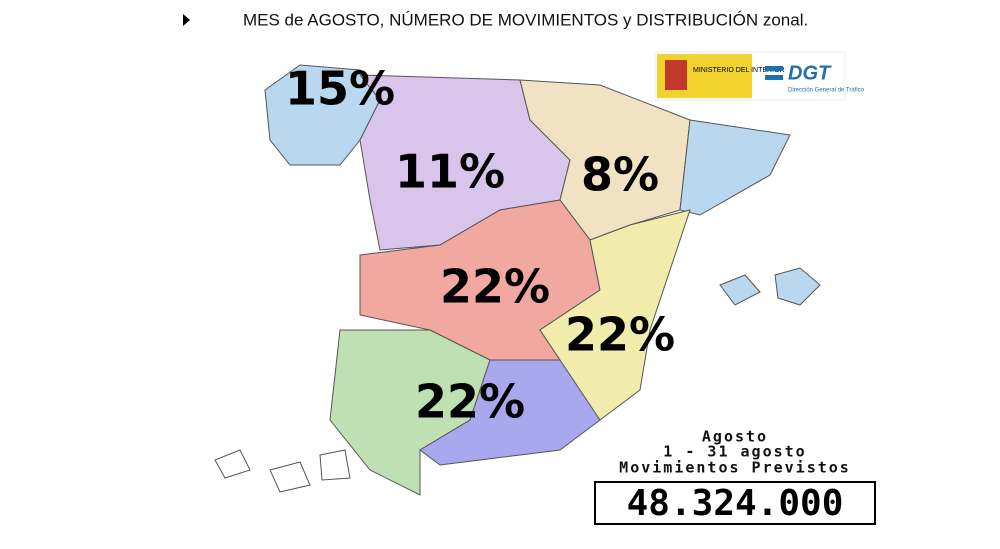 The width and height of the screenshot is (1000, 549). Describe the element at coordinates (735, 468) in the screenshot. I see `summary-caption: Movimientos Previstos` at that location.